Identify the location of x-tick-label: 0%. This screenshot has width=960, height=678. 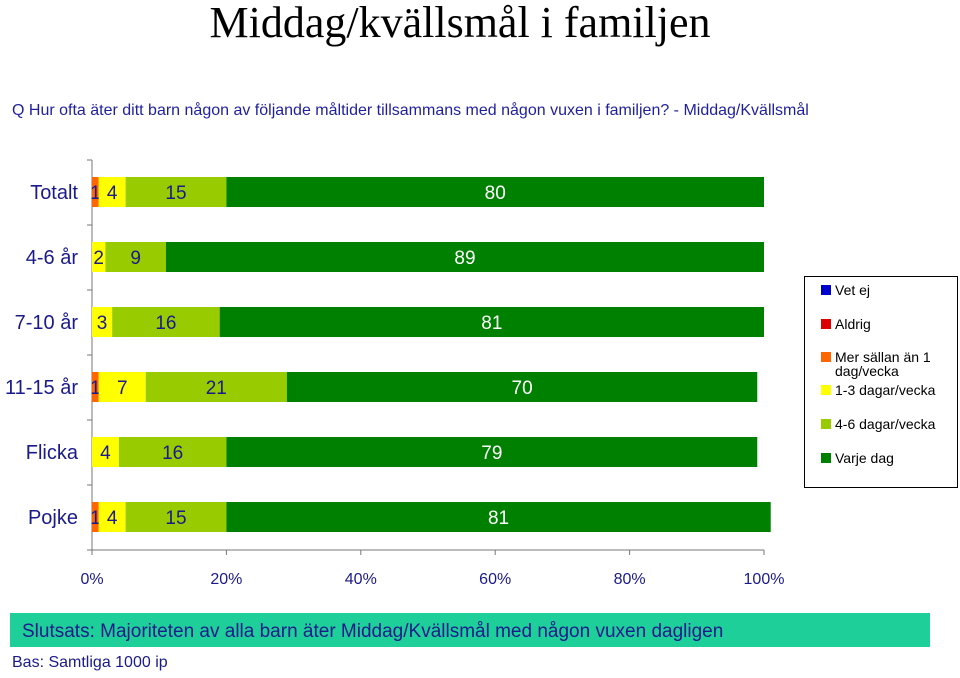
(91, 579).